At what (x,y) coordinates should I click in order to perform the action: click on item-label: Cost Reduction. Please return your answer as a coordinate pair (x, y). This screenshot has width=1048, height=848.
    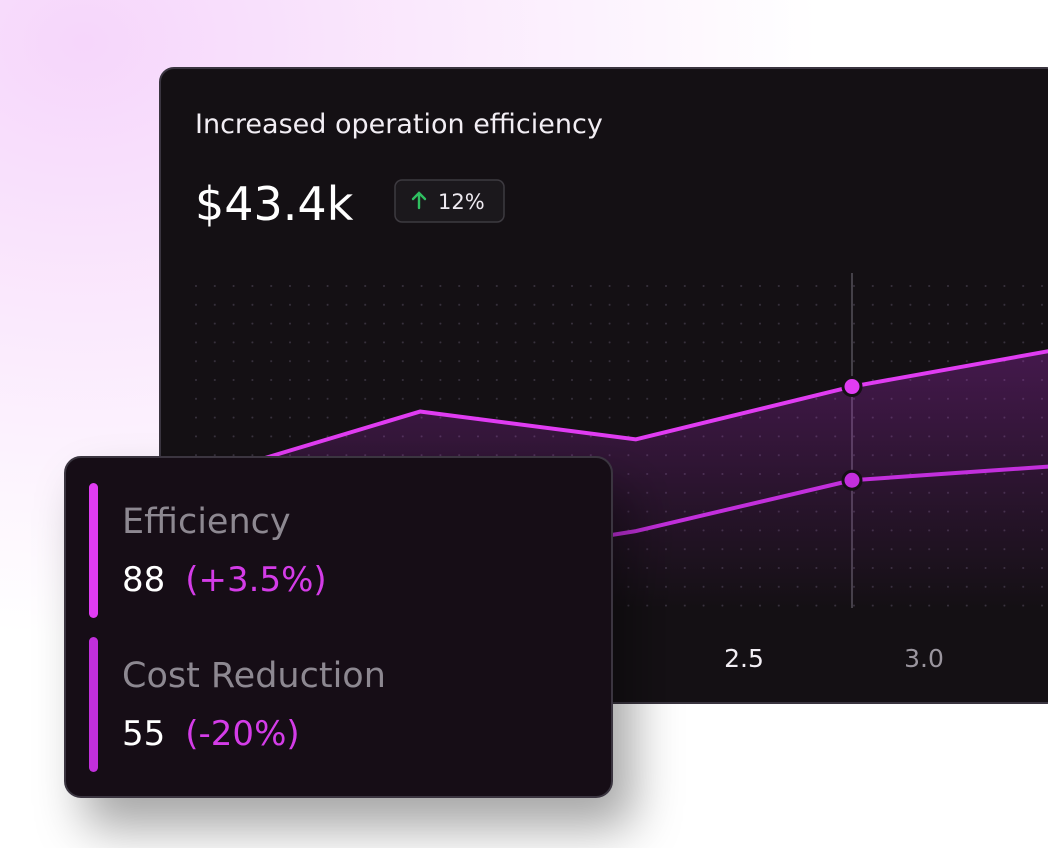
    Looking at the image, I should click on (254, 676).